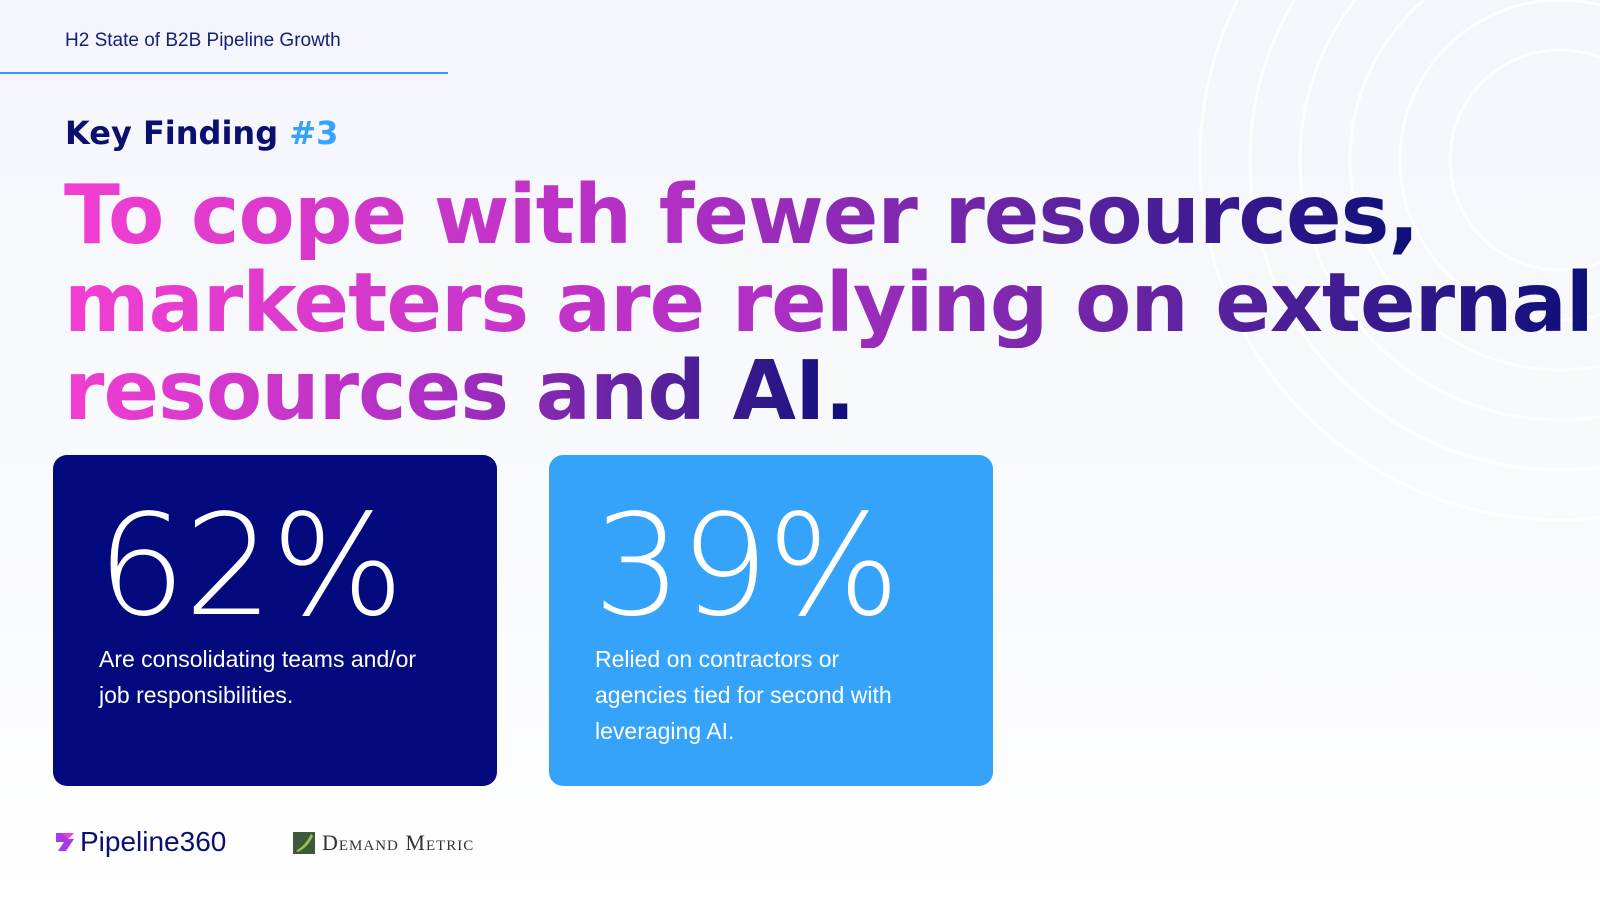 This screenshot has width=1600, height=900. I want to click on finding-text: Key Finding, so click(172, 133).